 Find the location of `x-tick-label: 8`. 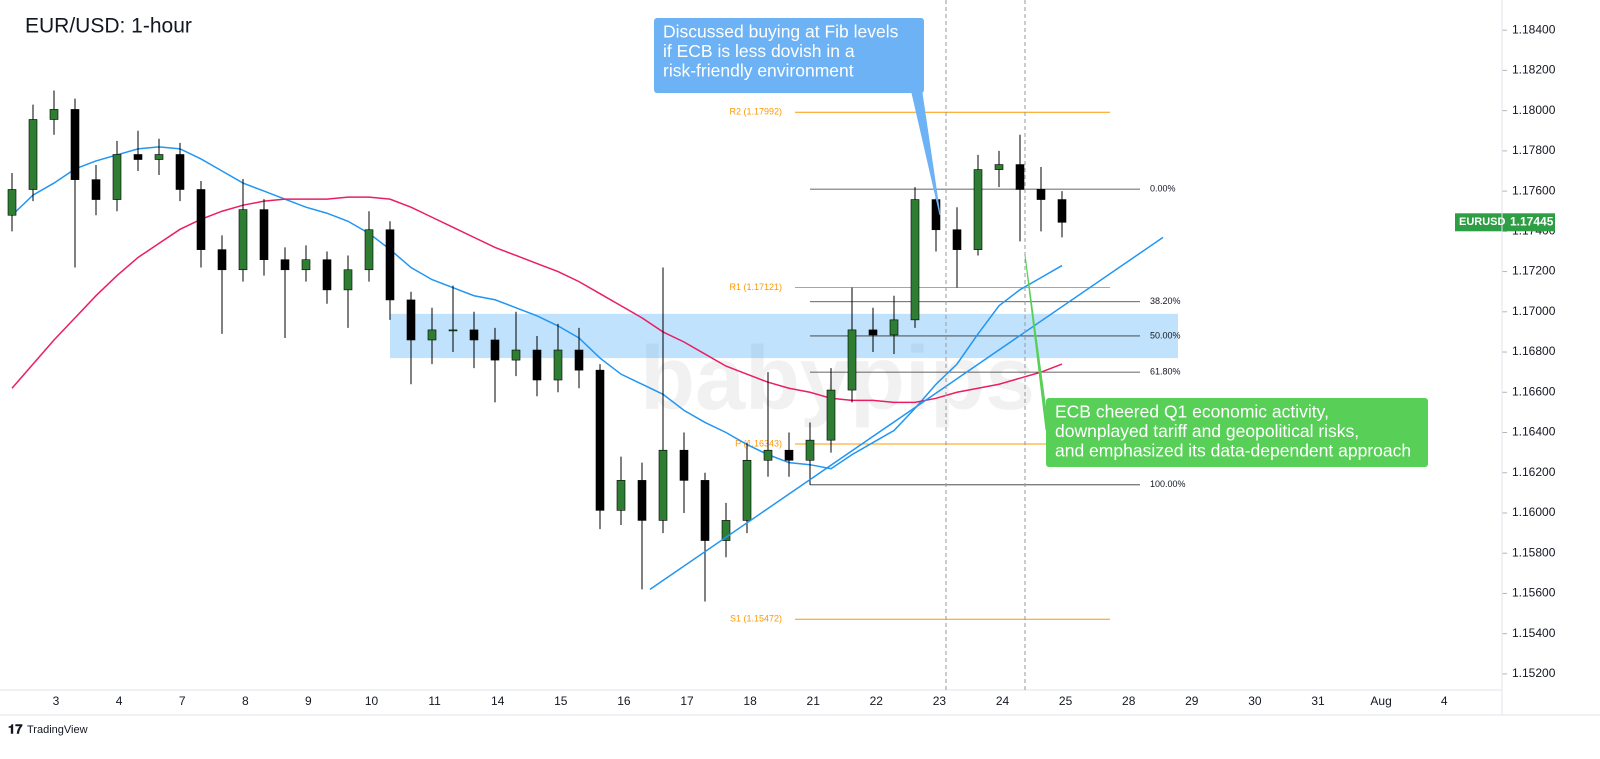

x-tick-label: 8 is located at coordinates (245, 701).